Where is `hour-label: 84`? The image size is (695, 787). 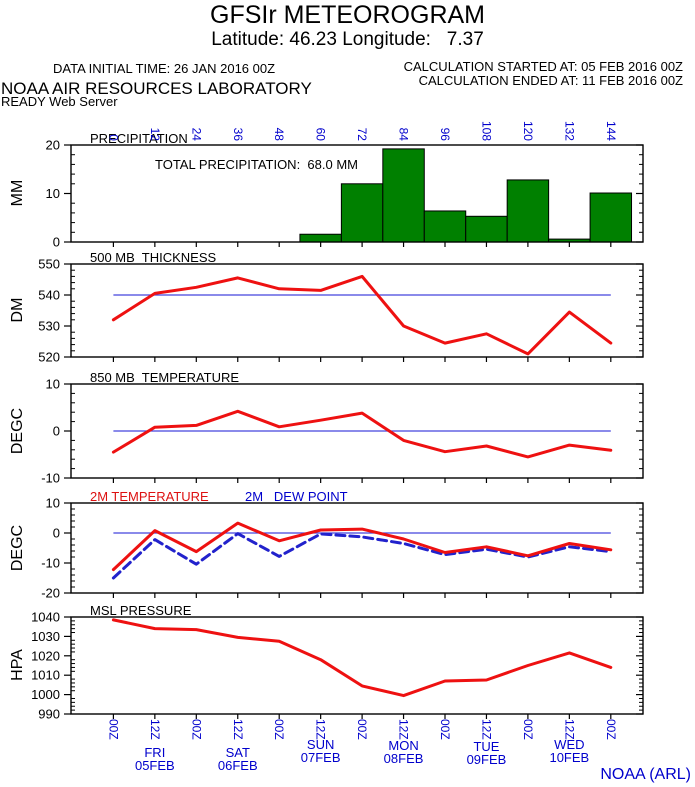
hour-label: 84 is located at coordinates (404, 135).